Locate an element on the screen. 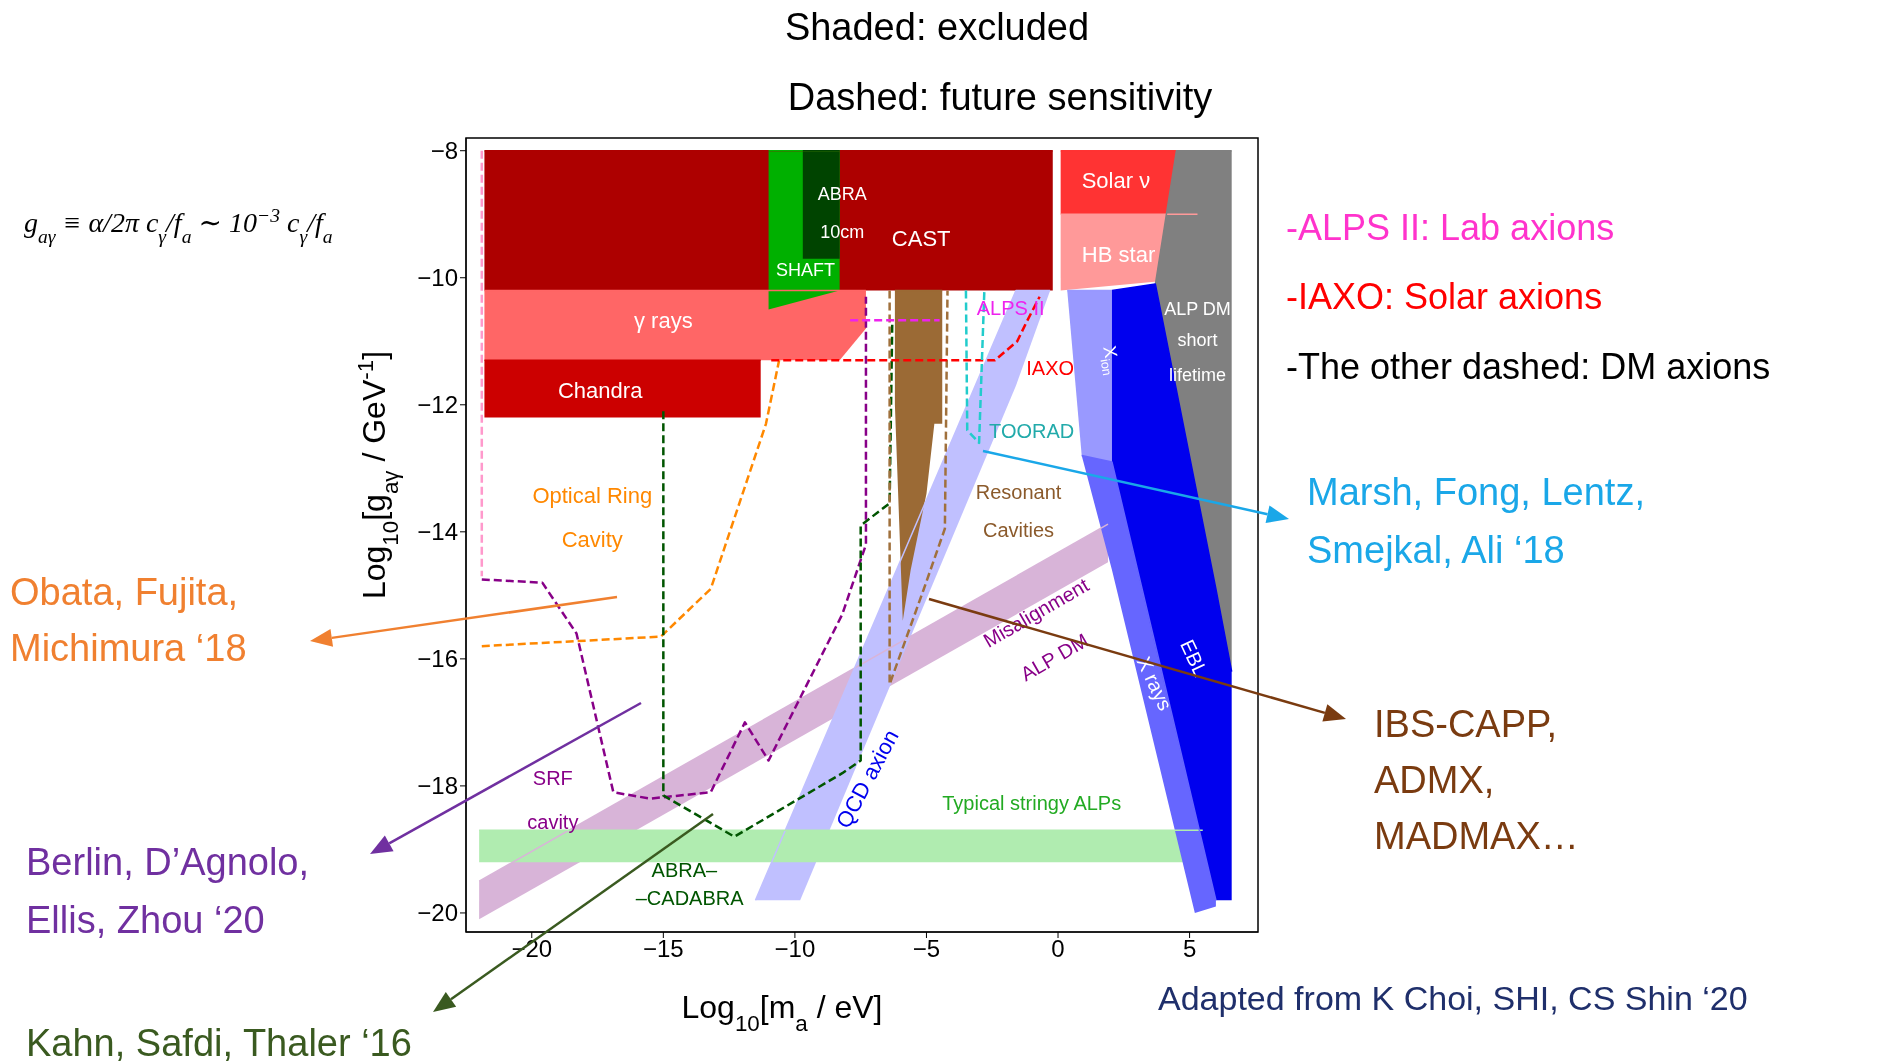  annotation: ALP DM is located at coordinates (1197, 308).